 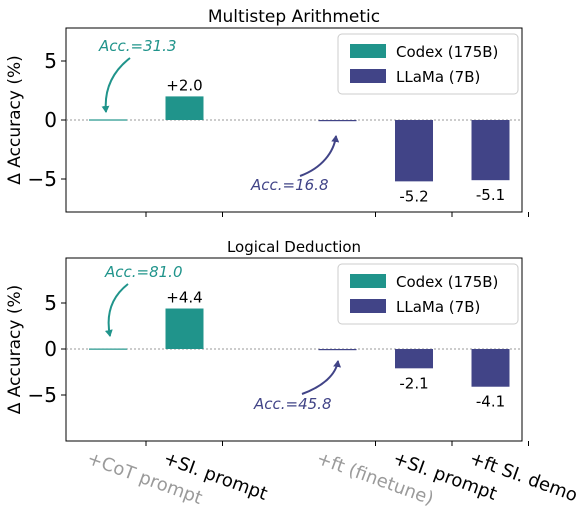 I want to click on bar-value-label: -5.1, so click(x=490, y=195).